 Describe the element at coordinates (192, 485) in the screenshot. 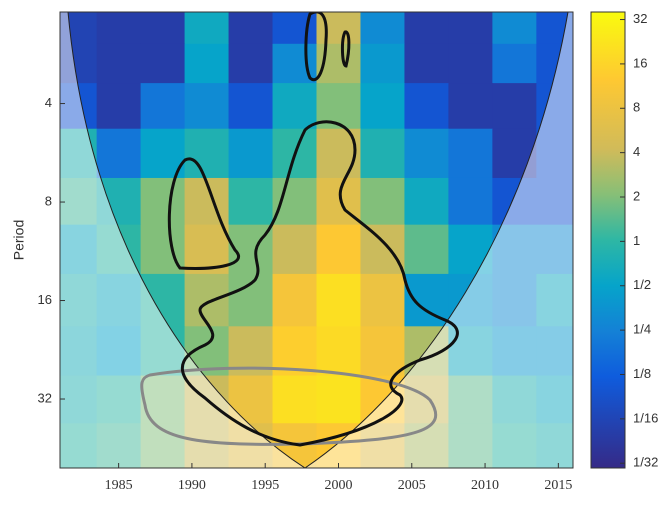

I see `x-tick-label: 1990` at that location.